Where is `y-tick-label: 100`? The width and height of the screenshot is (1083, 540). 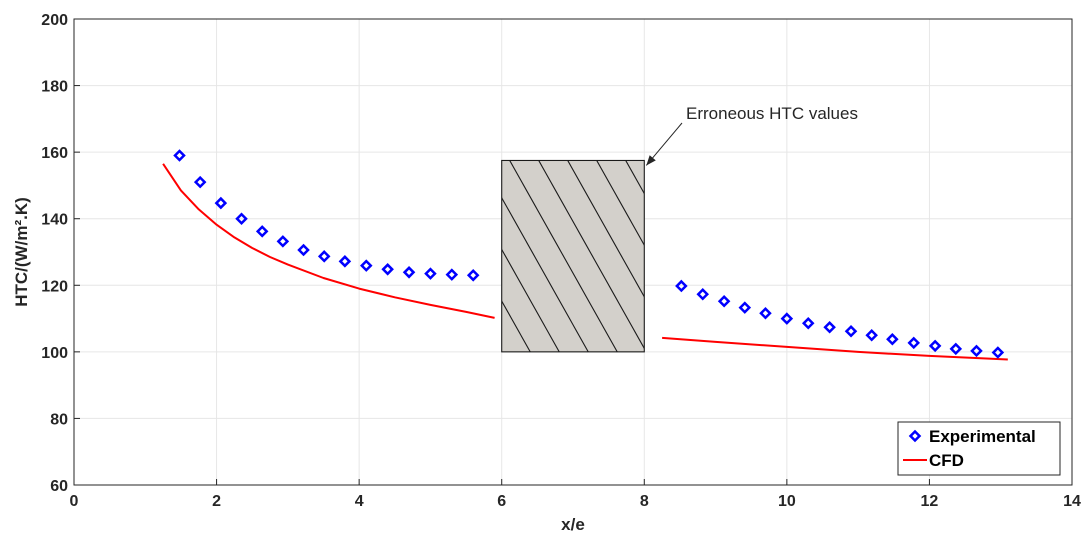
y-tick-label: 100 is located at coordinates (54, 353).